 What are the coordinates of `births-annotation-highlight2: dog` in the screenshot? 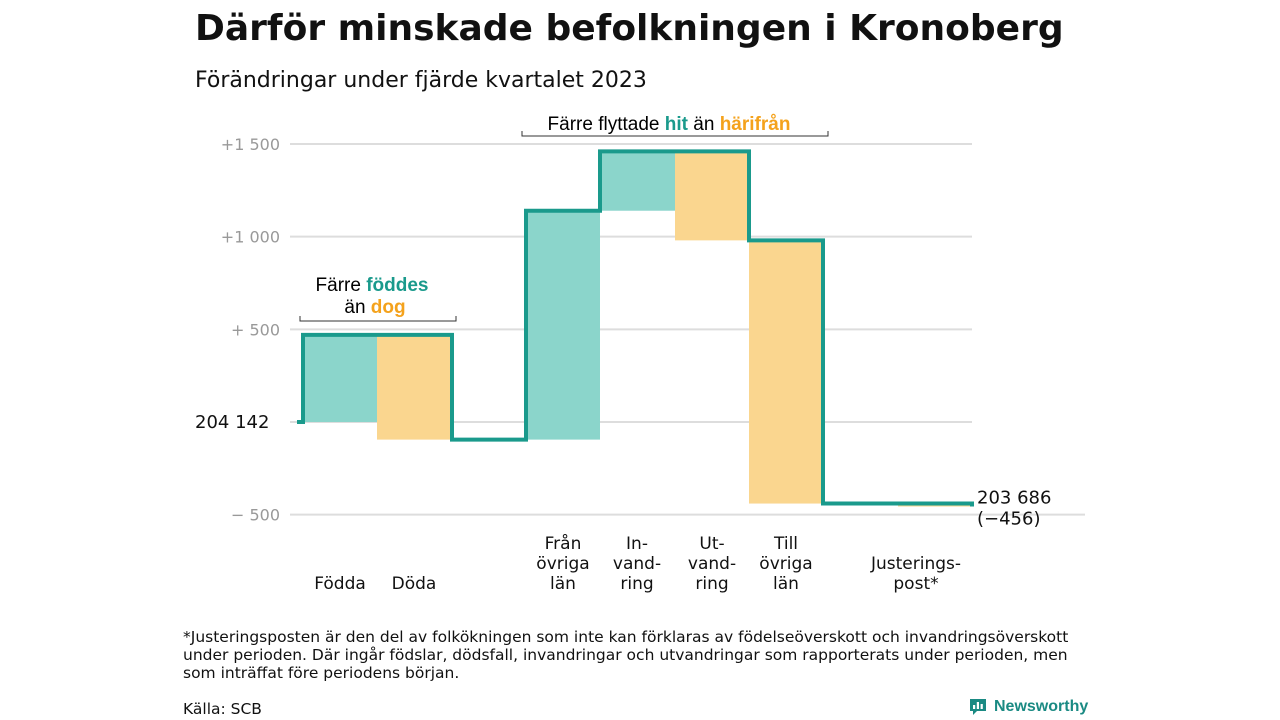 It's located at (388, 307).